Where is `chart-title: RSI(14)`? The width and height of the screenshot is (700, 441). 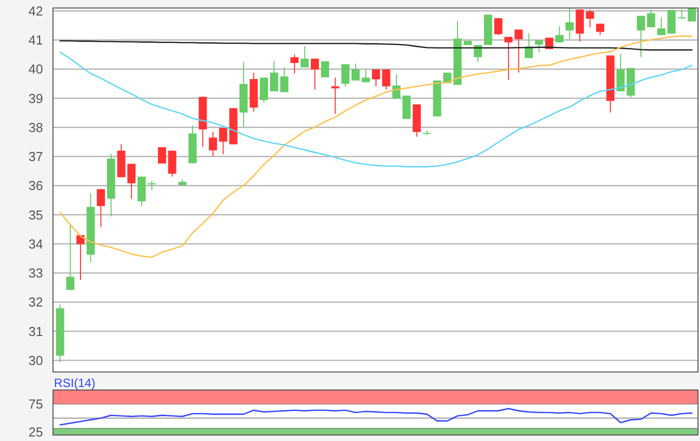
chart-title: RSI(14) is located at coordinates (75, 383).